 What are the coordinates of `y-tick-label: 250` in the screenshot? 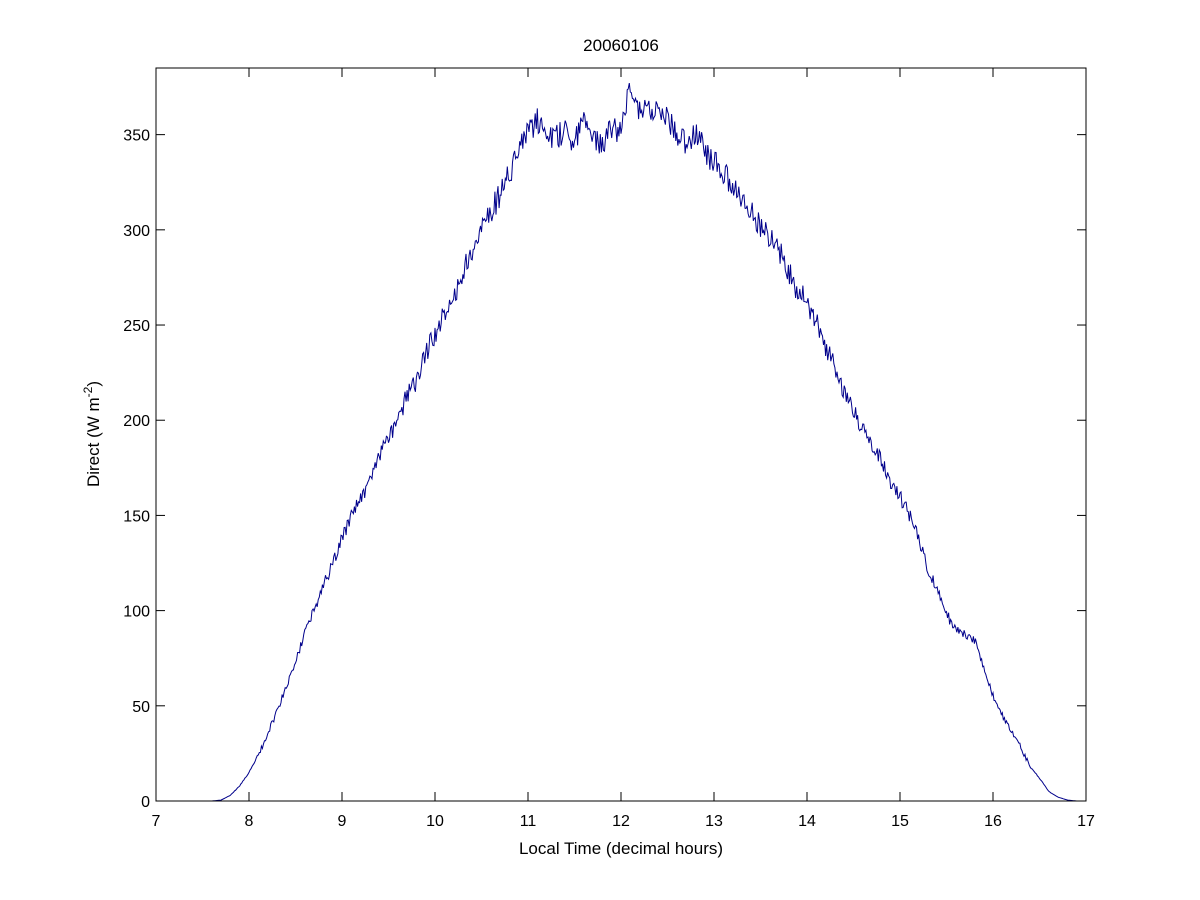 It's located at (136, 326).